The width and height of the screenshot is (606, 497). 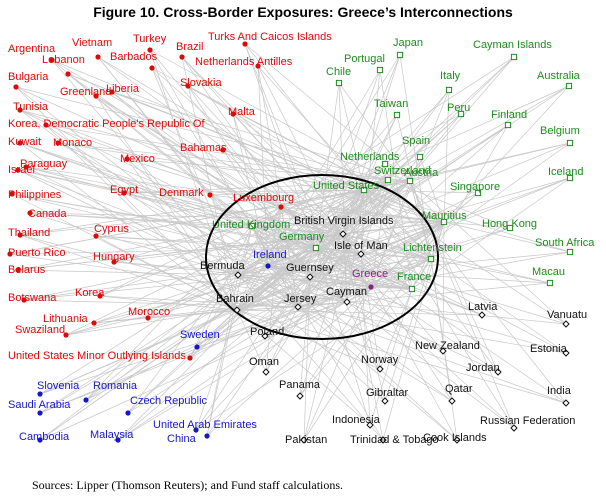 What do you see at coordinates (402, 171) in the screenshot?
I see `node-label-switzerland: Switzerland` at bounding box center [402, 171].